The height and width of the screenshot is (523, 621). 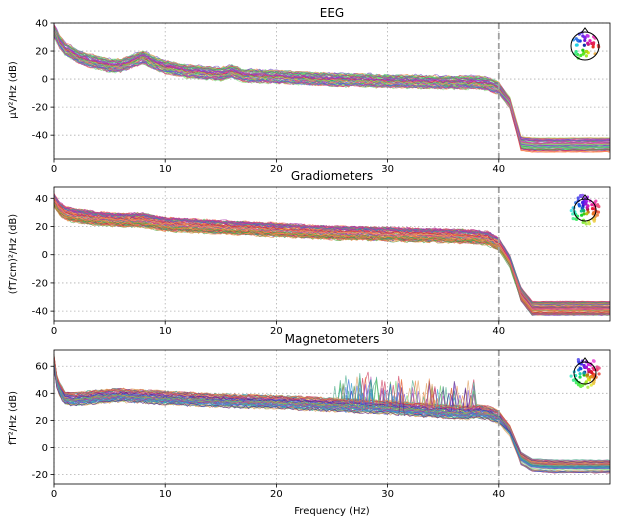 I want to click on panel-title: EEG, so click(x=332, y=13).